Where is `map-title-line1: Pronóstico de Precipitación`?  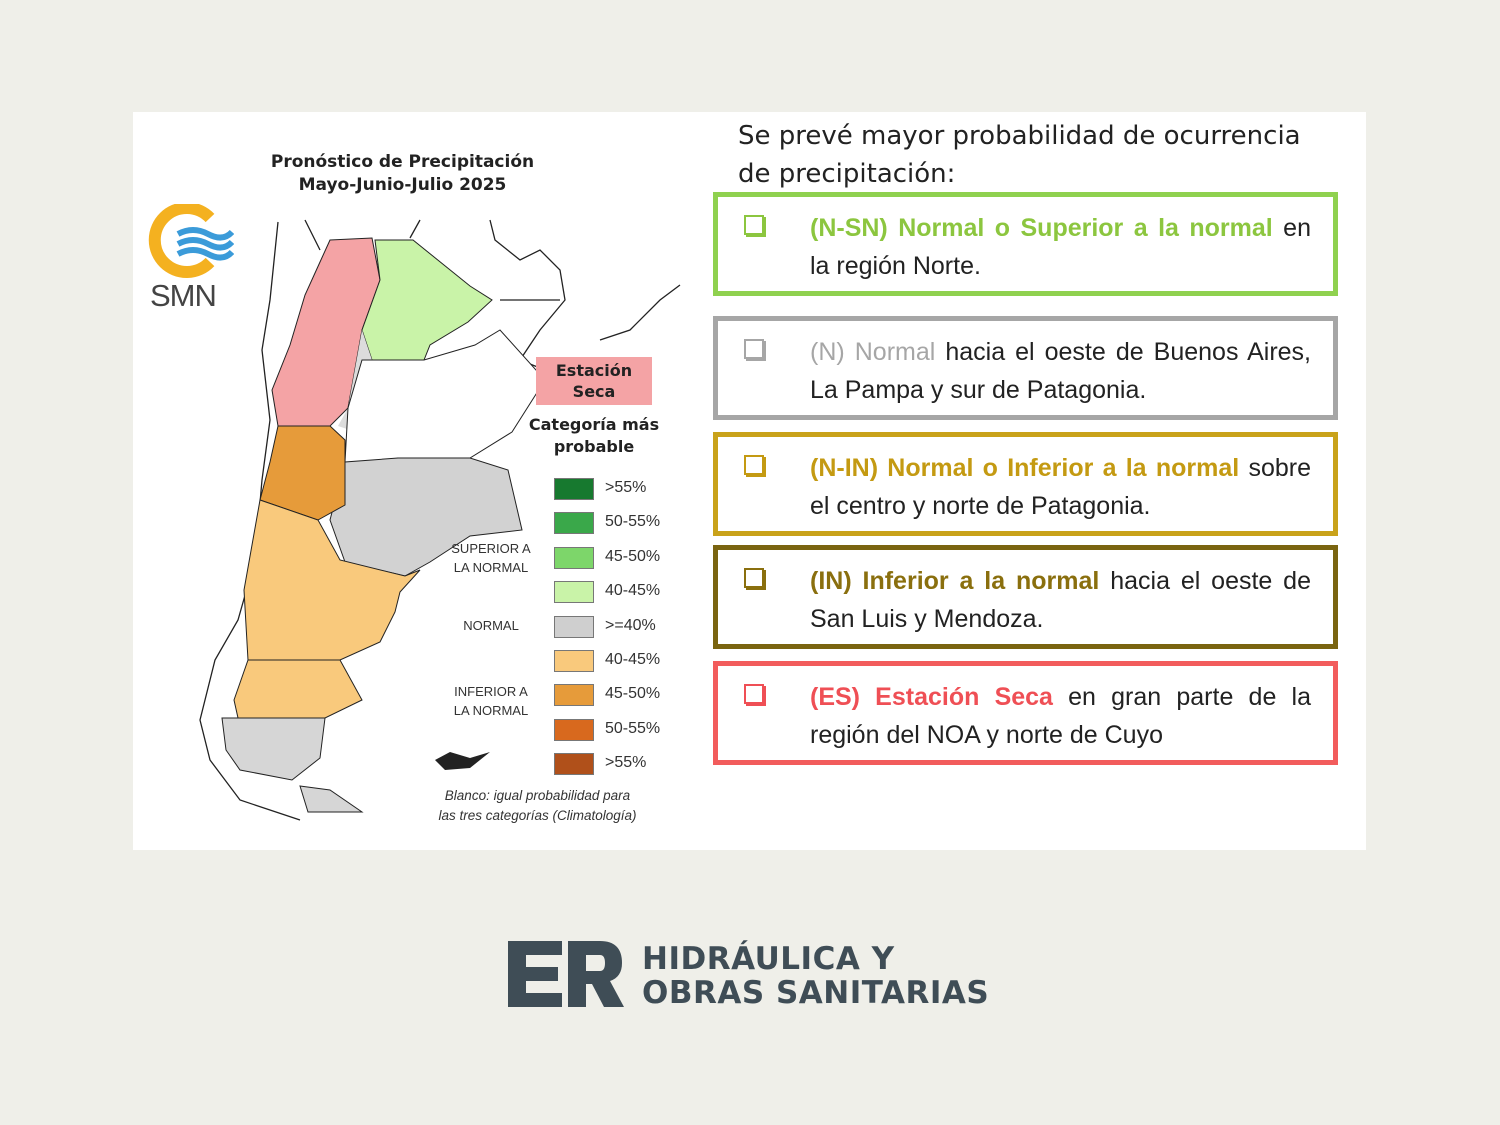 map-title-line1: Pronóstico de Precipitación is located at coordinates (402, 162).